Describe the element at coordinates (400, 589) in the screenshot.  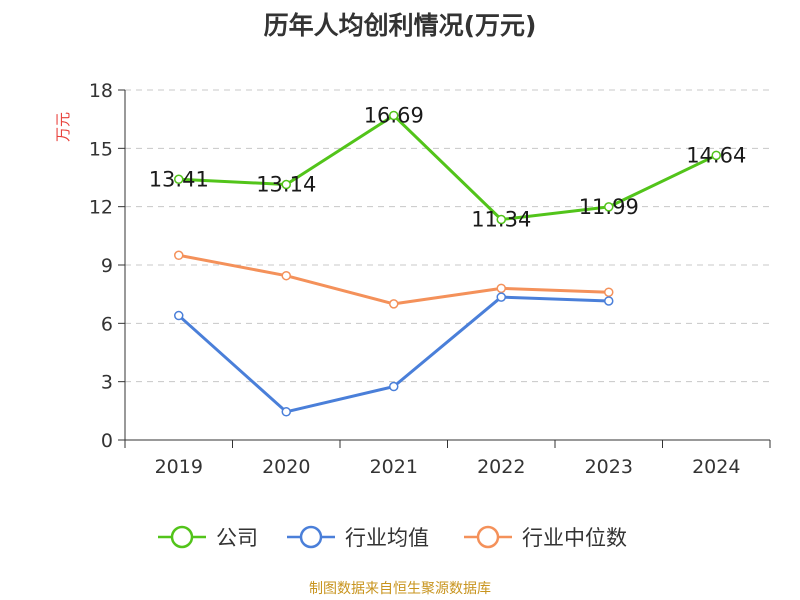
I see `source-note: 制图数据来自恒生聚源数据库` at that location.